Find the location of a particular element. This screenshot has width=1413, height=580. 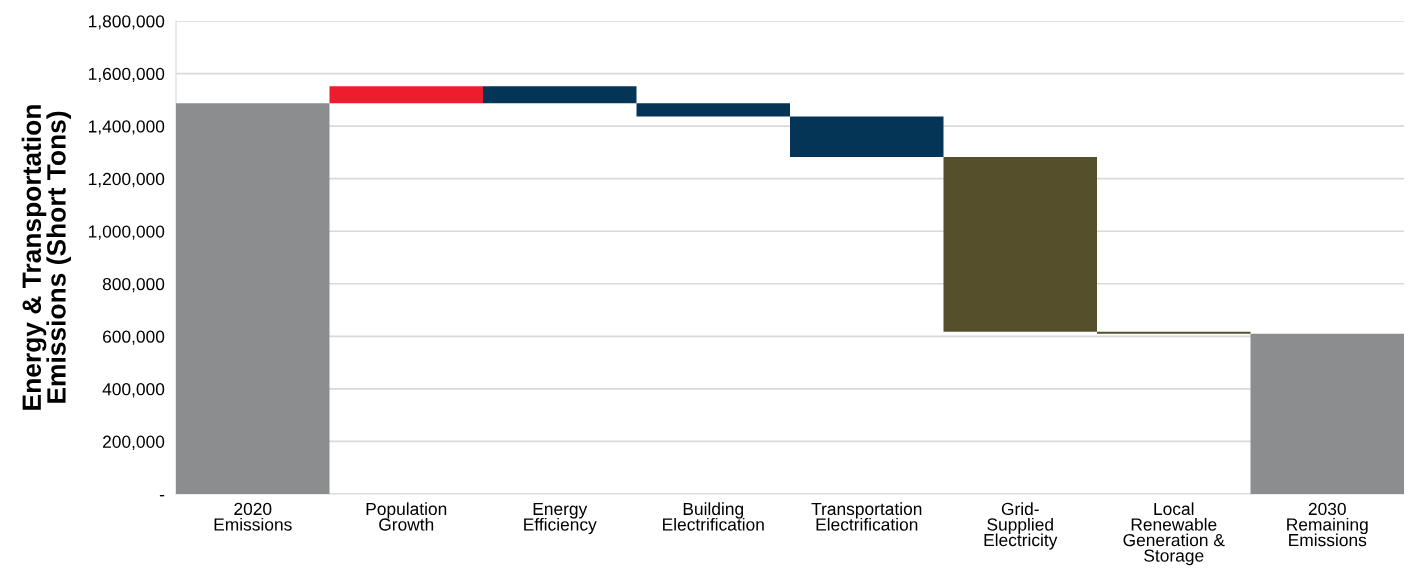

y-tick-label: 1,000,000 is located at coordinates (126, 232).